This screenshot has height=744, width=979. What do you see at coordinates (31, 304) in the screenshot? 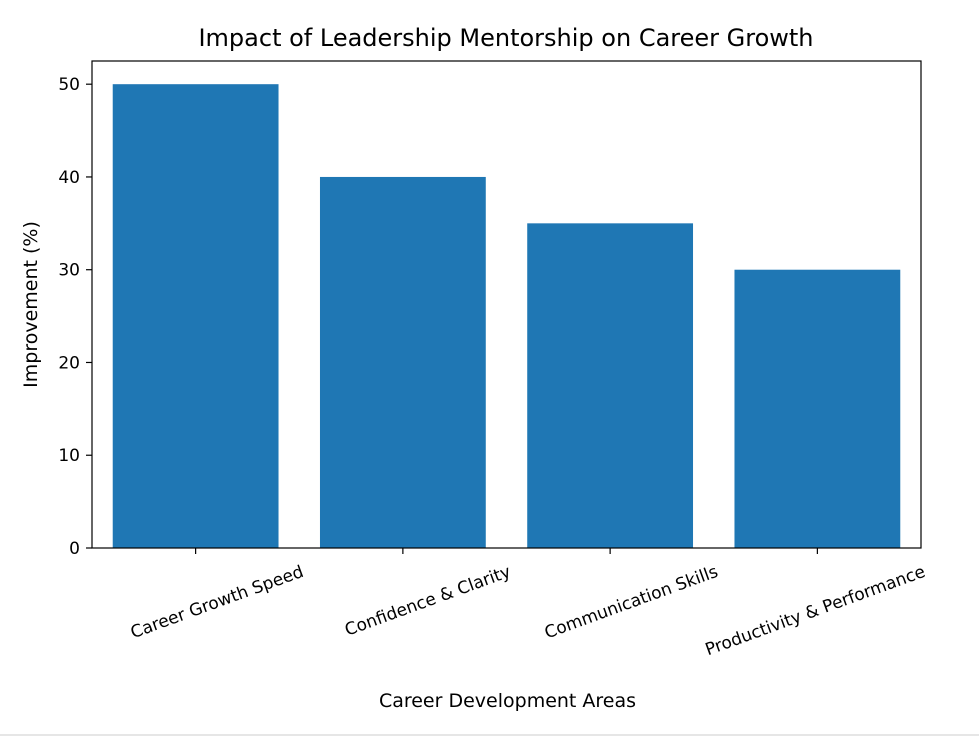
I see `y-axis-label: Improvement (%)` at bounding box center [31, 304].